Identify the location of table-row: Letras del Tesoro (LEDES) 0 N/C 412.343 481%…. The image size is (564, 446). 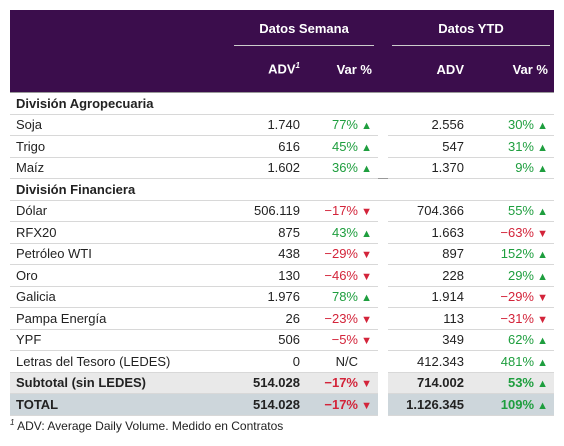
(282, 361).